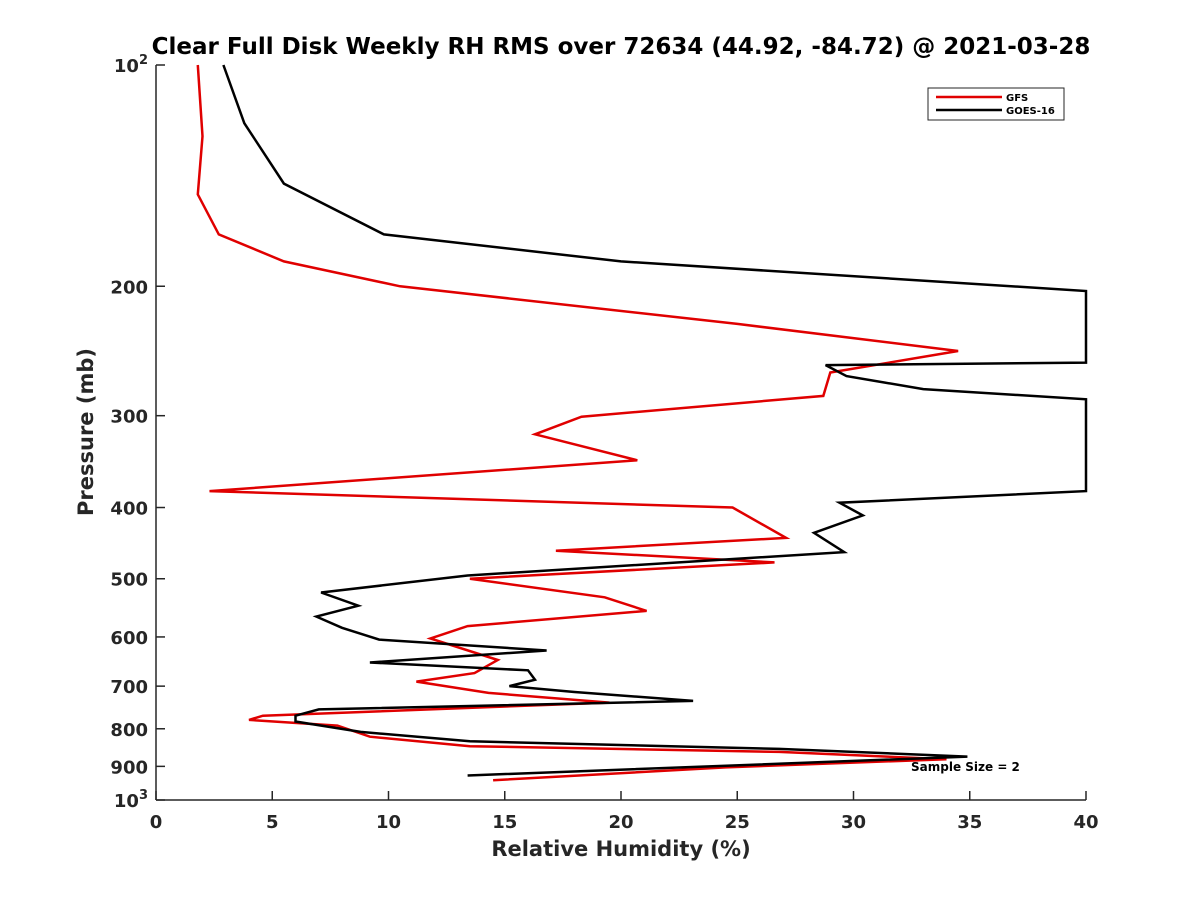 This screenshot has width=1200, height=900. What do you see at coordinates (156, 822) in the screenshot?
I see `x-tick-label: 0` at bounding box center [156, 822].